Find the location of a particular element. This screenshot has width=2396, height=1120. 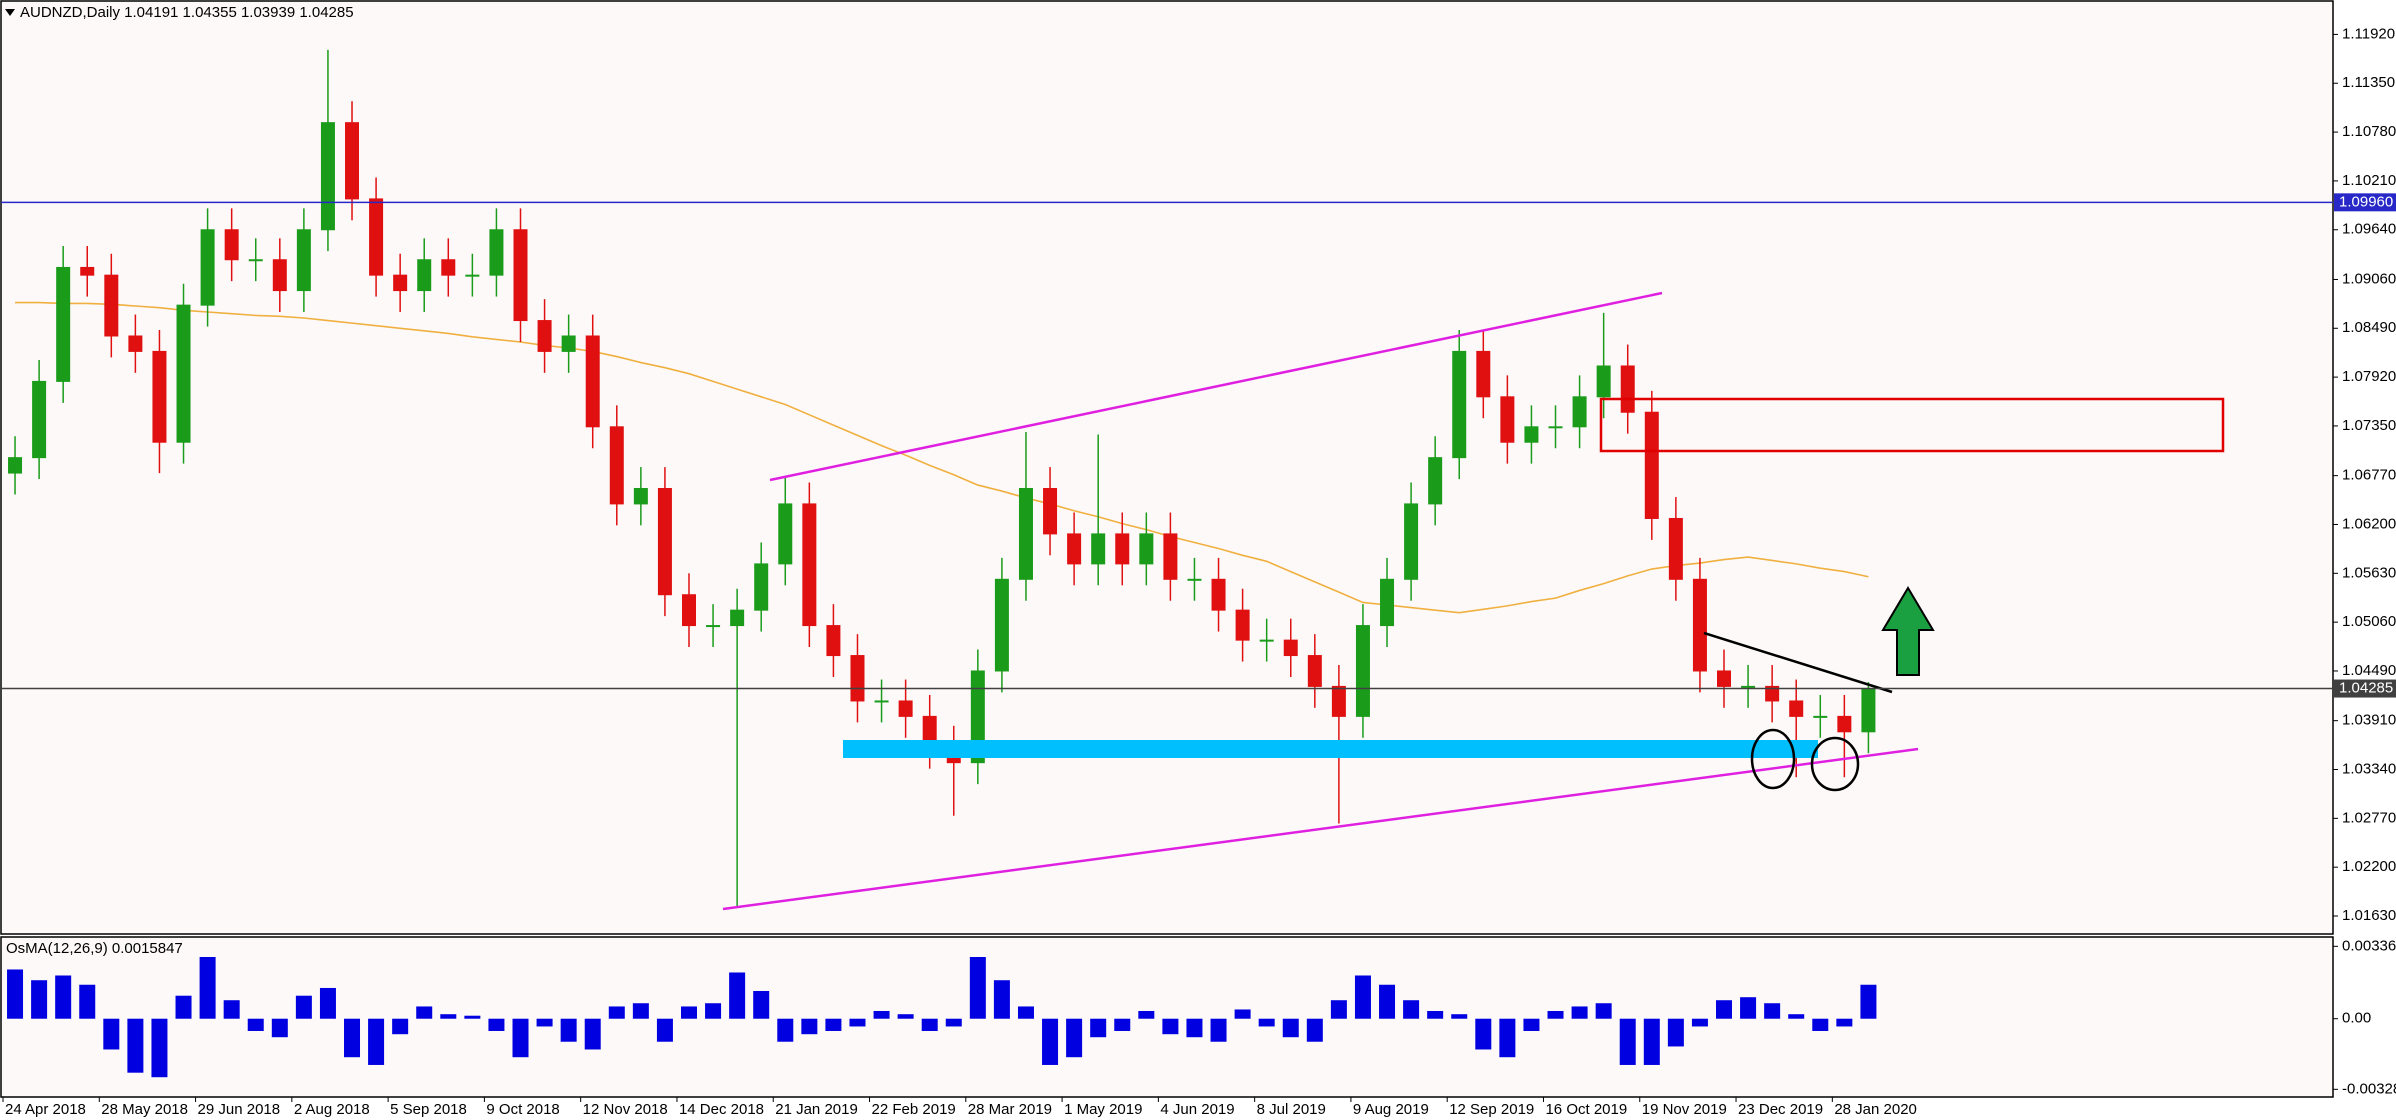

y-tick-label: 1.05630 is located at coordinates (2369, 572).